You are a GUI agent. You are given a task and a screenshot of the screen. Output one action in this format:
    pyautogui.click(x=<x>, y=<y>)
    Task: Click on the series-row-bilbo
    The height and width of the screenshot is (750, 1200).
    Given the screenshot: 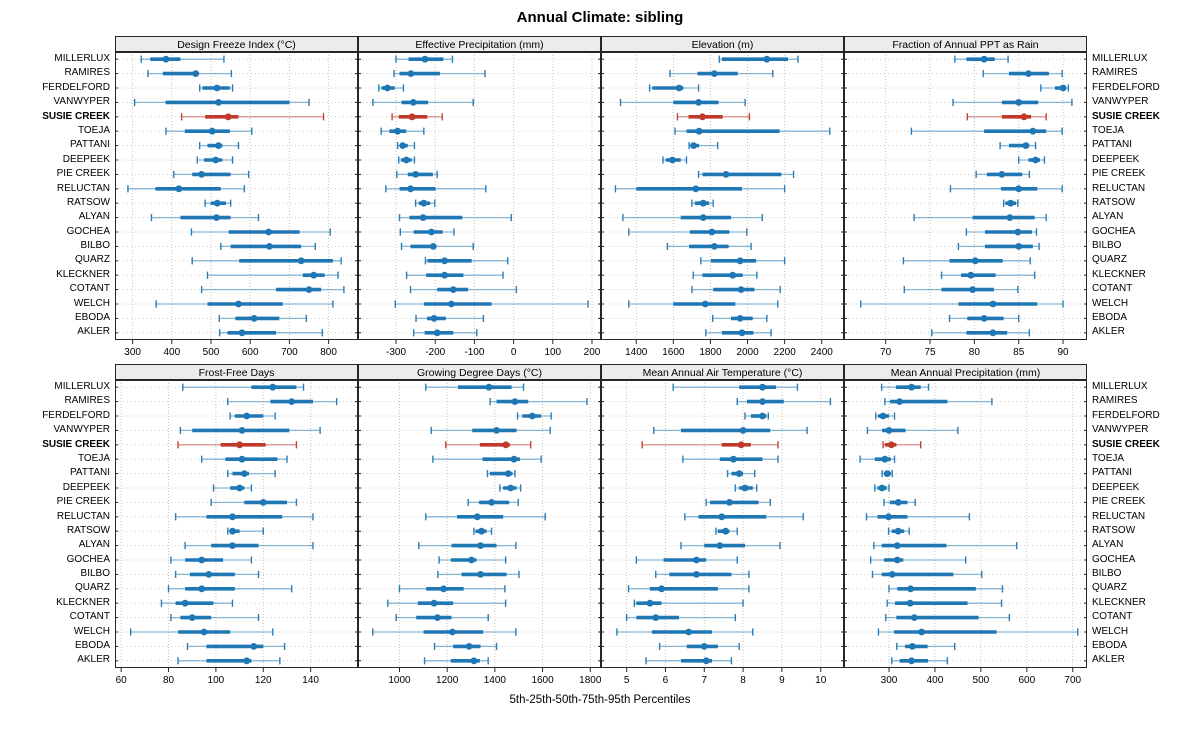 What is the action you would take?
    pyautogui.click(x=478, y=574)
    